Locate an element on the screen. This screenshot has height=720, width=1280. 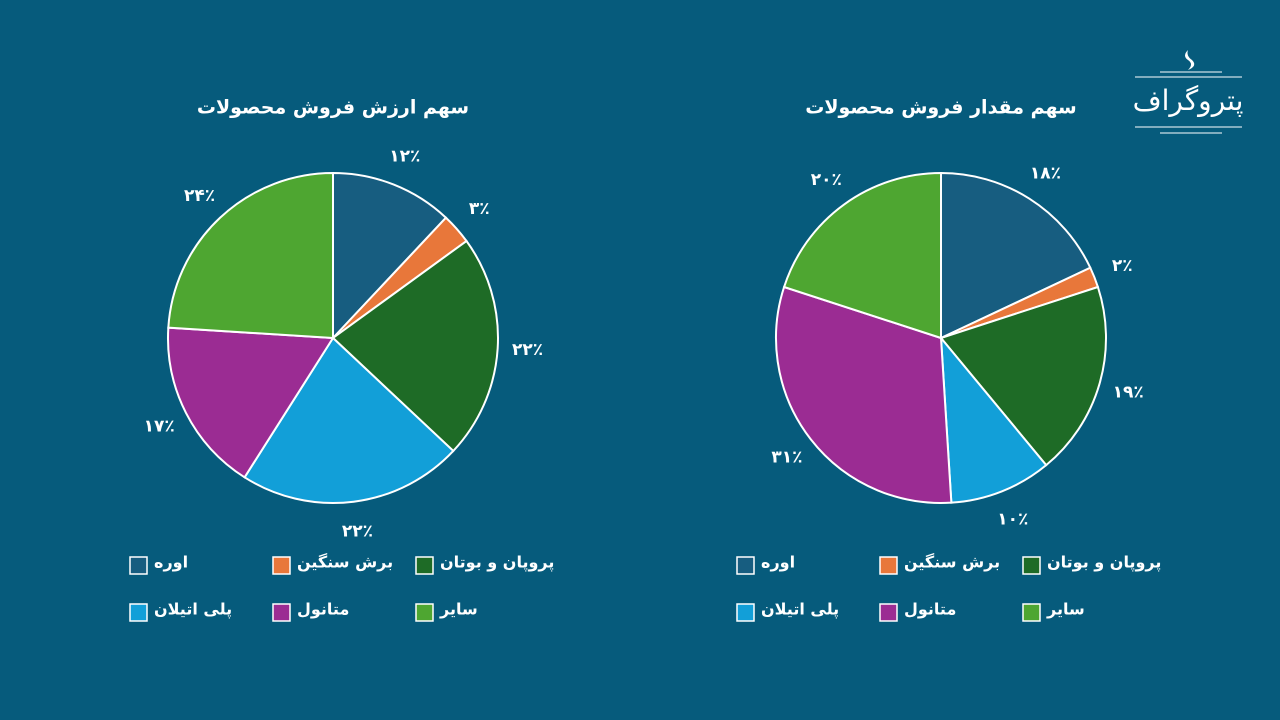
value-label: ۳۱٪ is located at coordinates (786, 458).